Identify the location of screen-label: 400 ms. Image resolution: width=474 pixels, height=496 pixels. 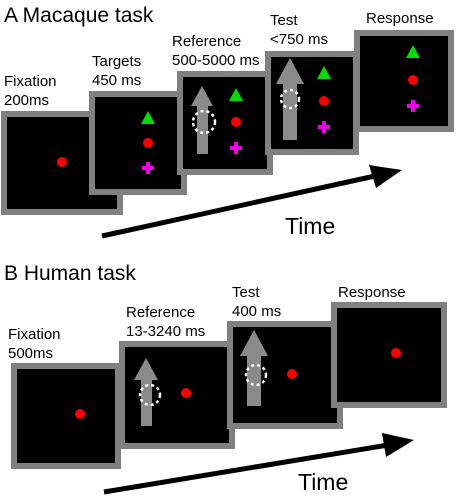
(256, 311).